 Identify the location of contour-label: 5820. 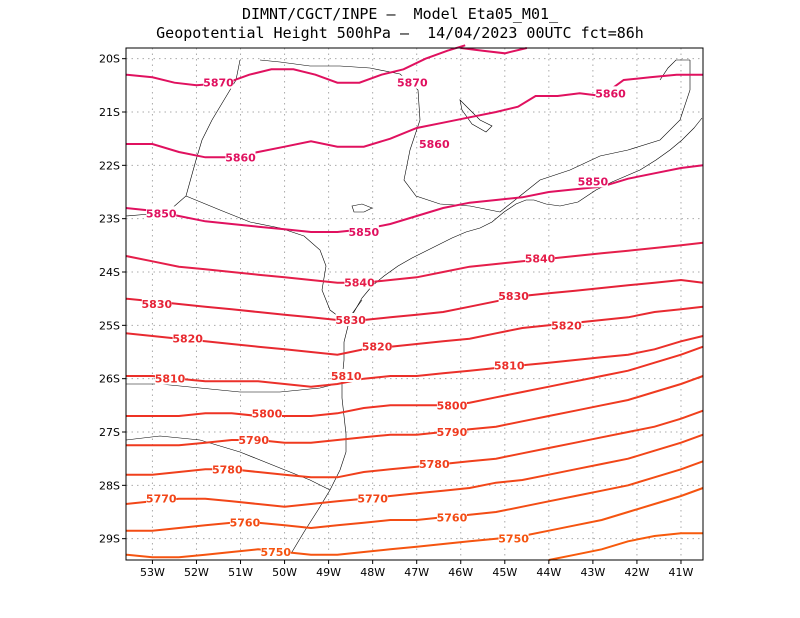
(566, 325).